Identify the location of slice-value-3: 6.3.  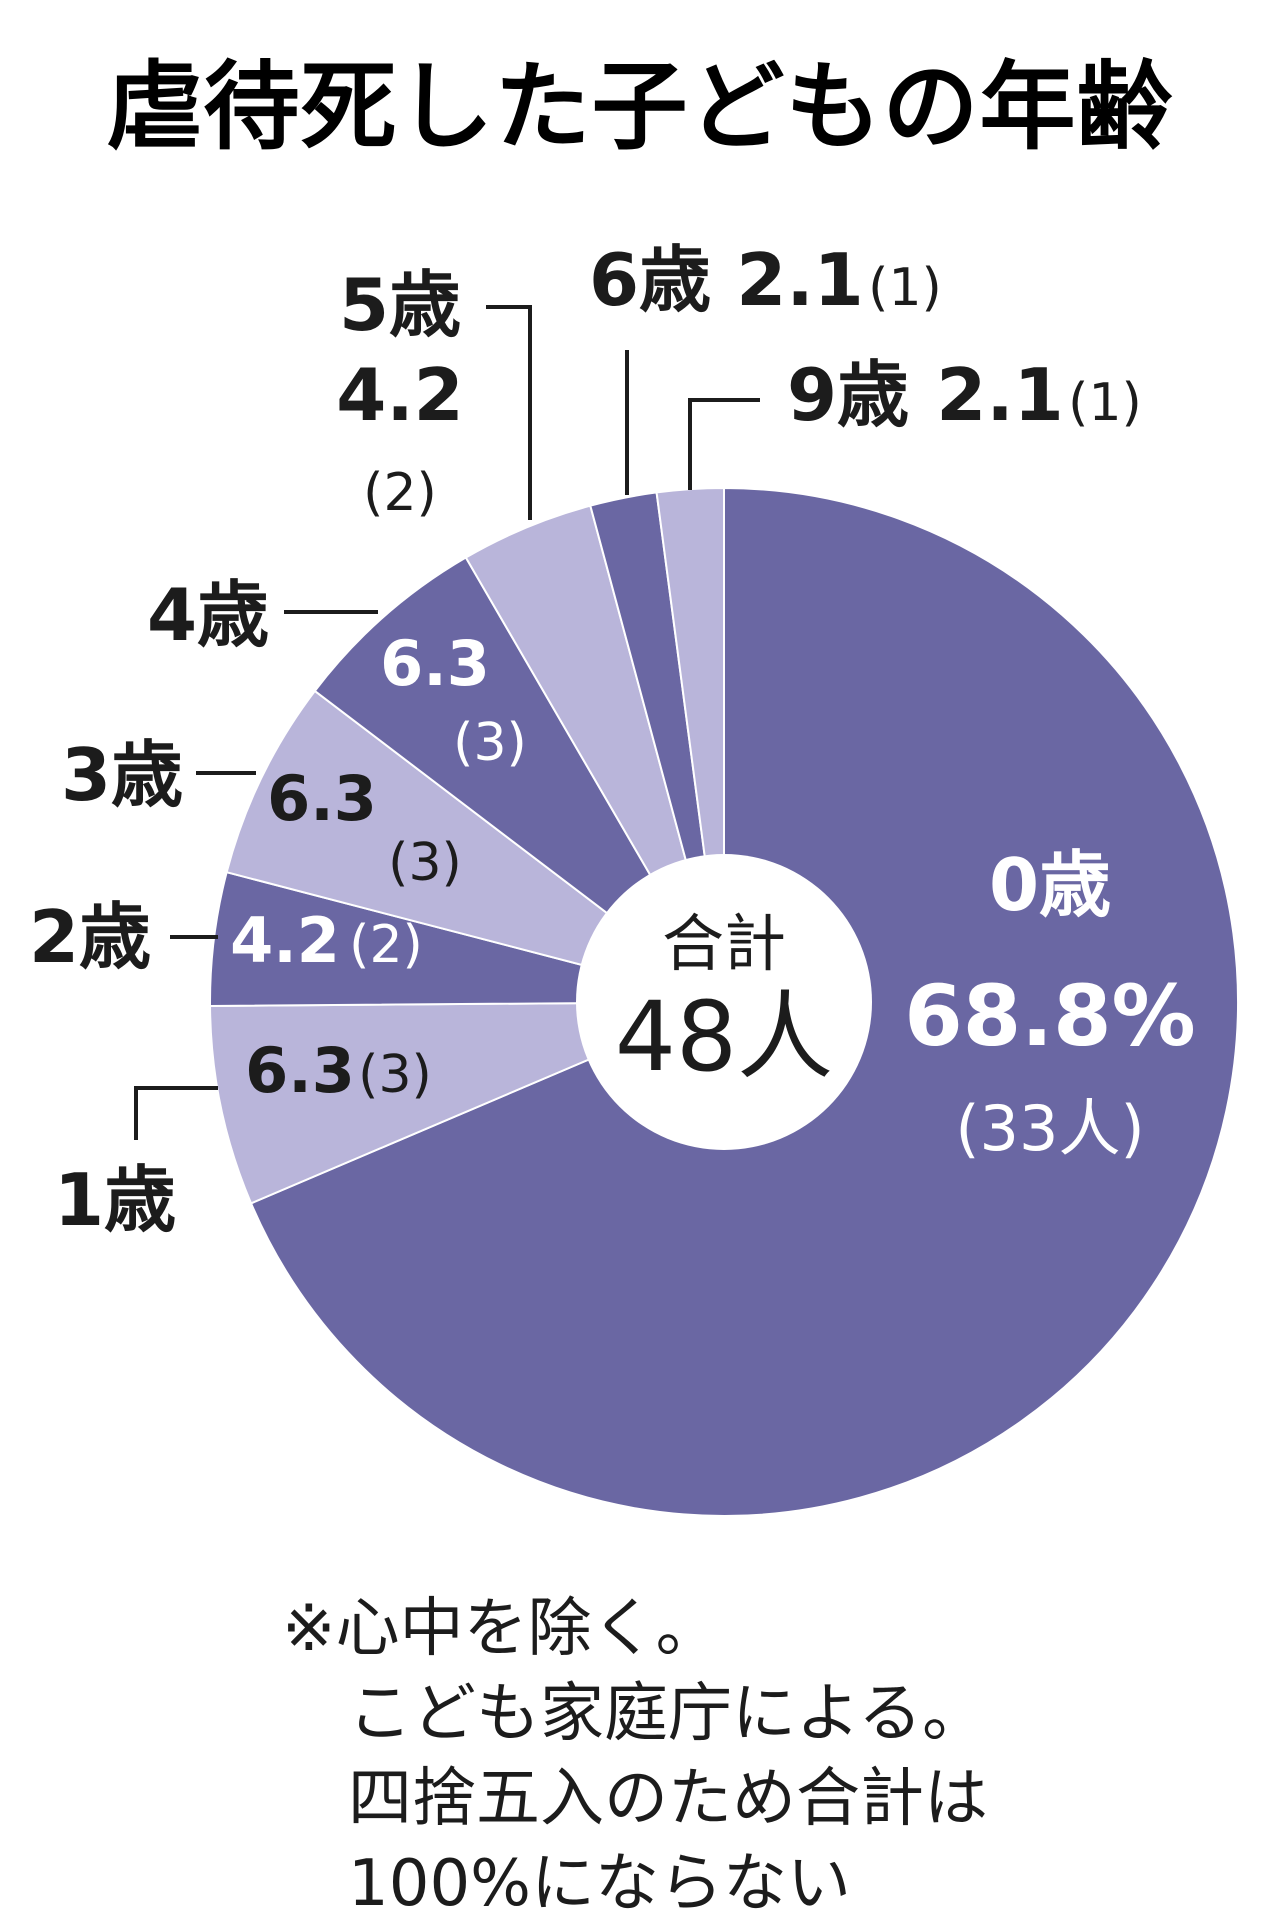
(322, 798).